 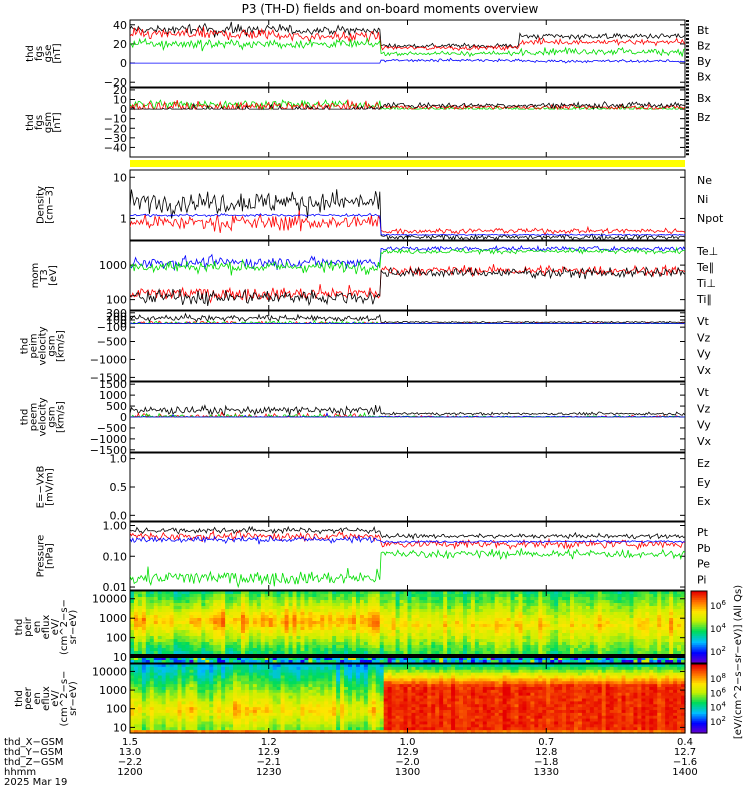 What do you see at coordinates (705, 267) in the screenshot?
I see `legend-entry: Te∥` at bounding box center [705, 267].